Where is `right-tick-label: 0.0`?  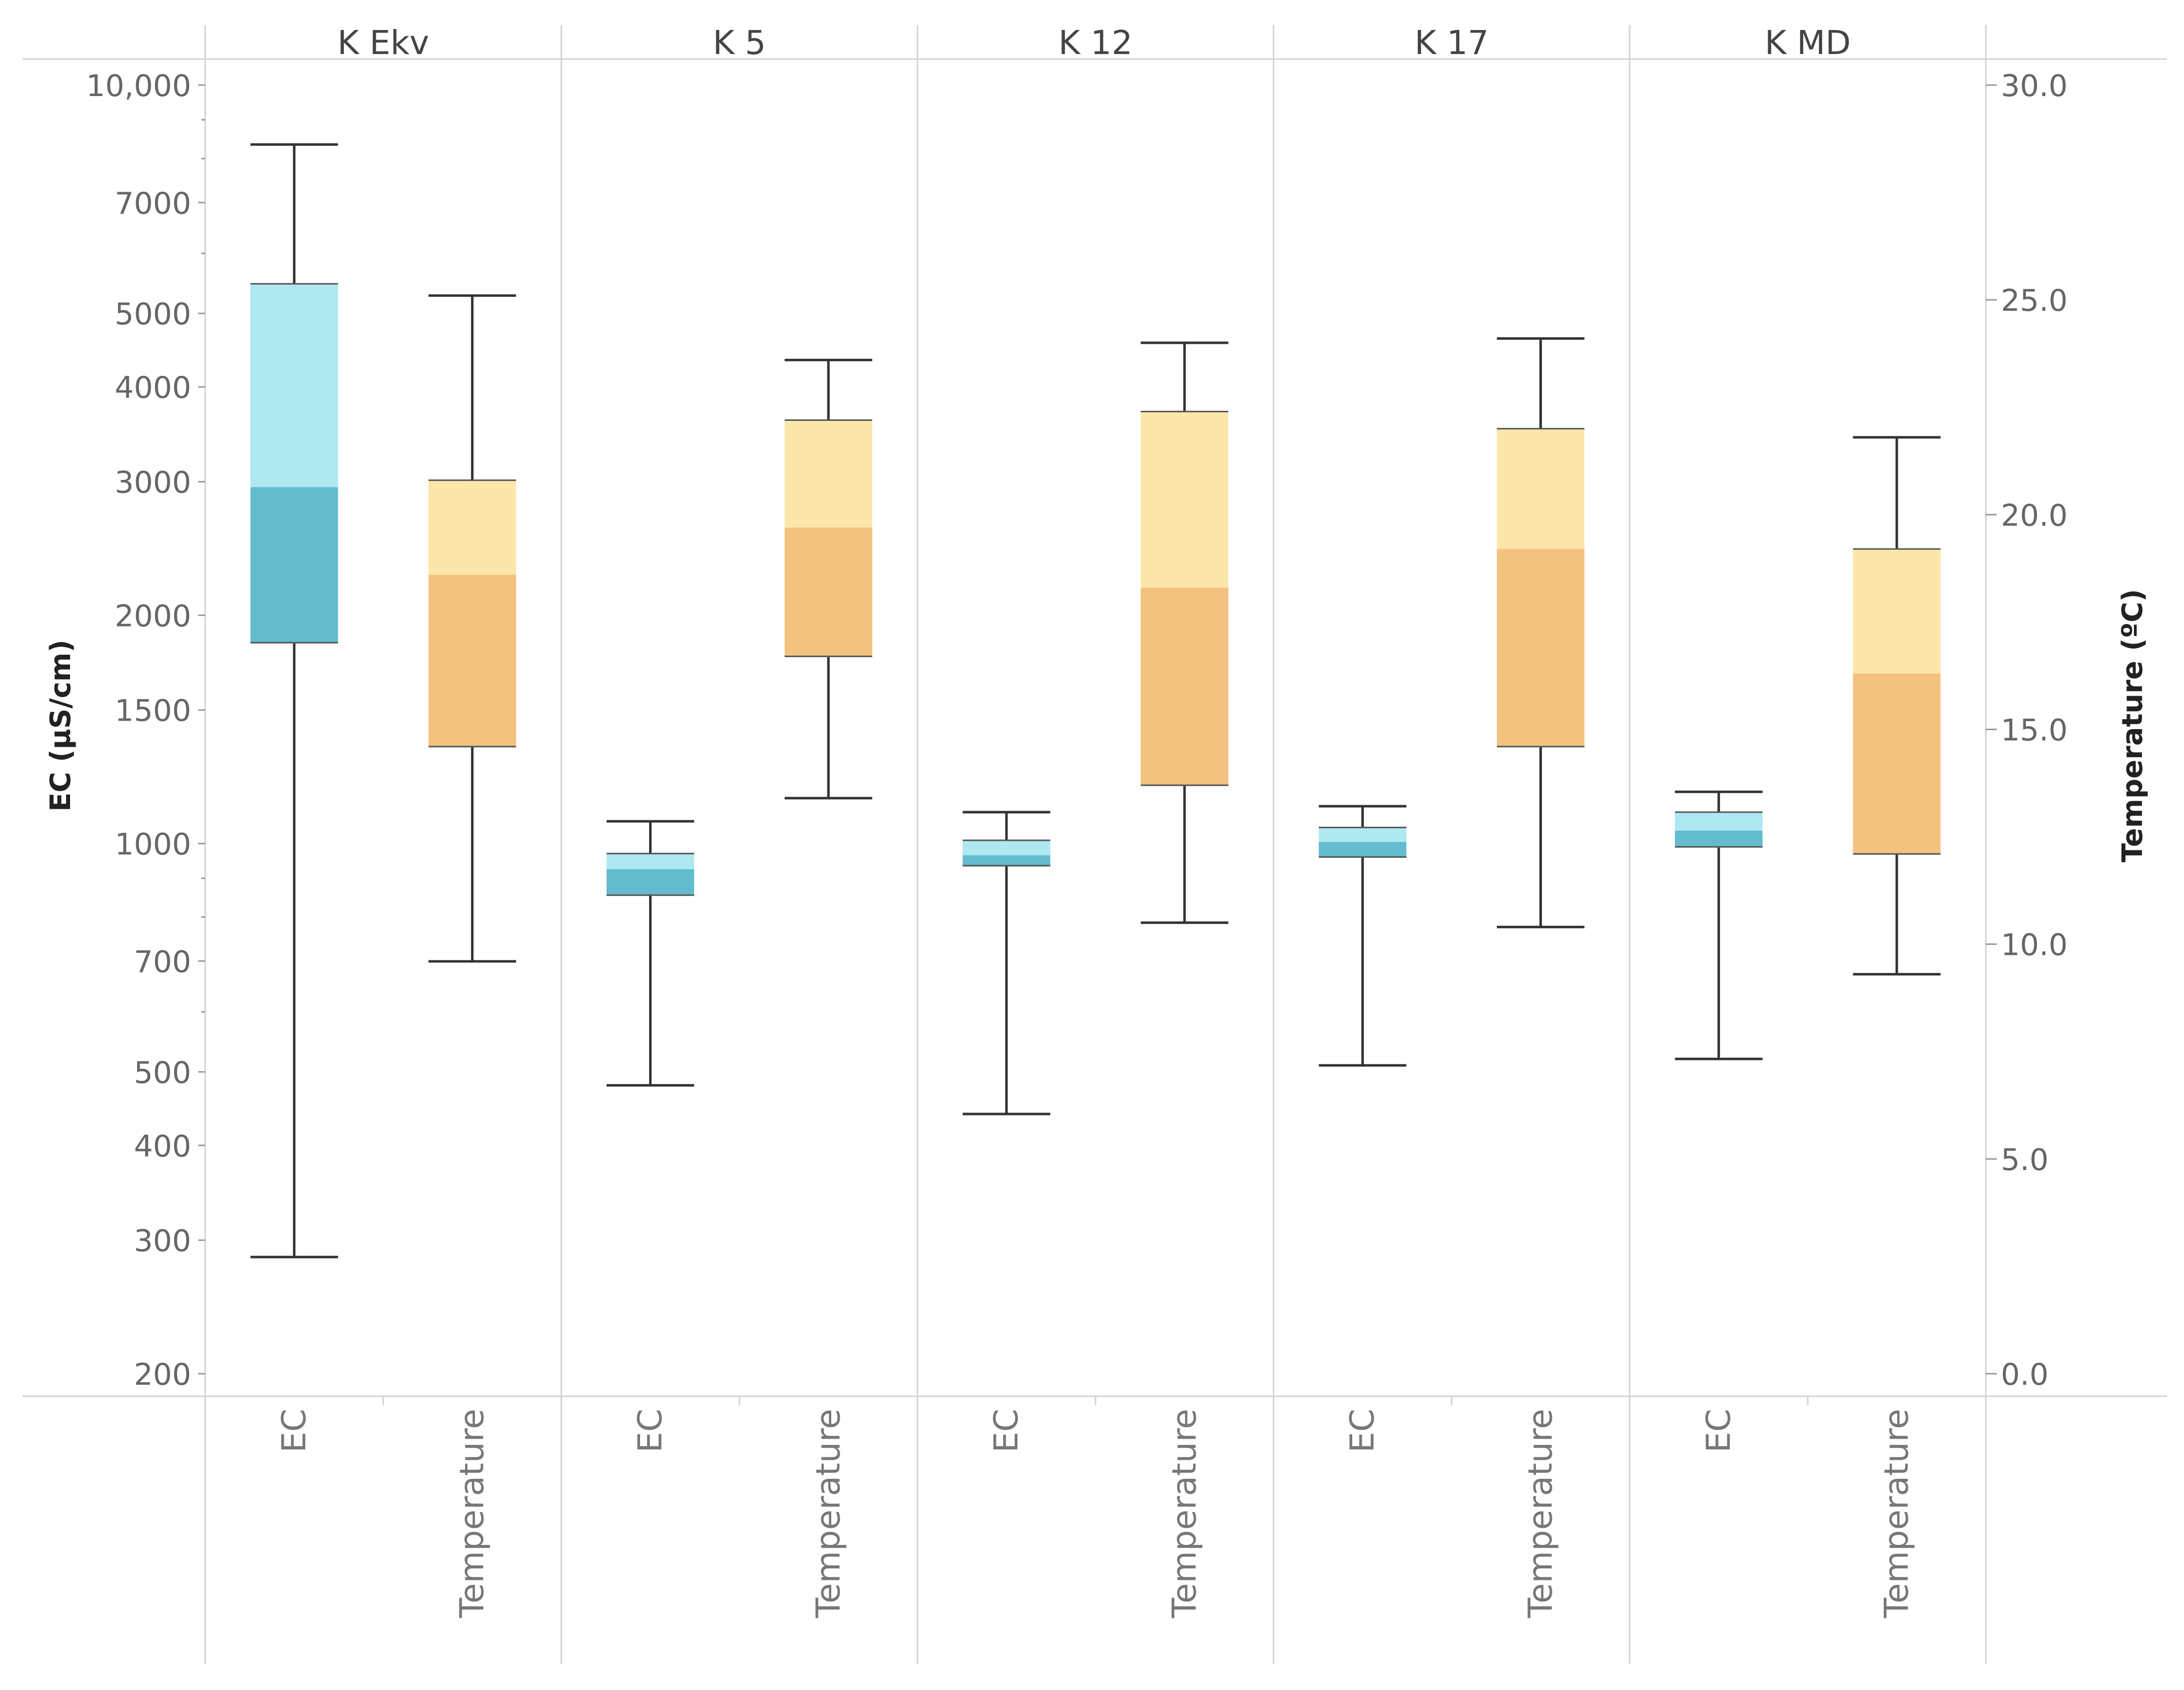 right-tick-label: 0.0 is located at coordinates (2024, 1374).